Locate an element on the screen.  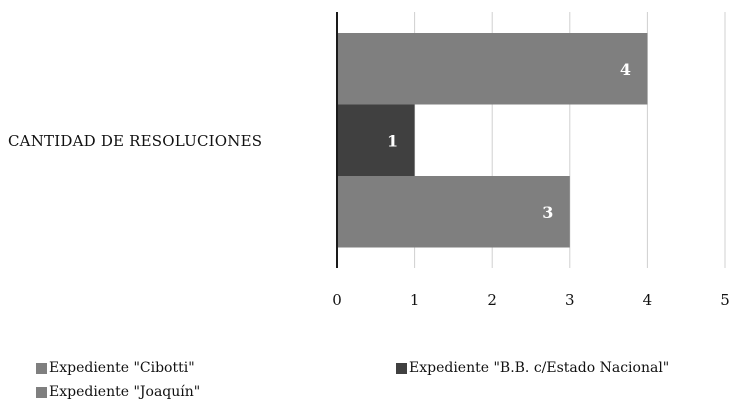
legend-label: Expediente "B.B. c/Estado Nacional" is located at coordinates (539, 368).